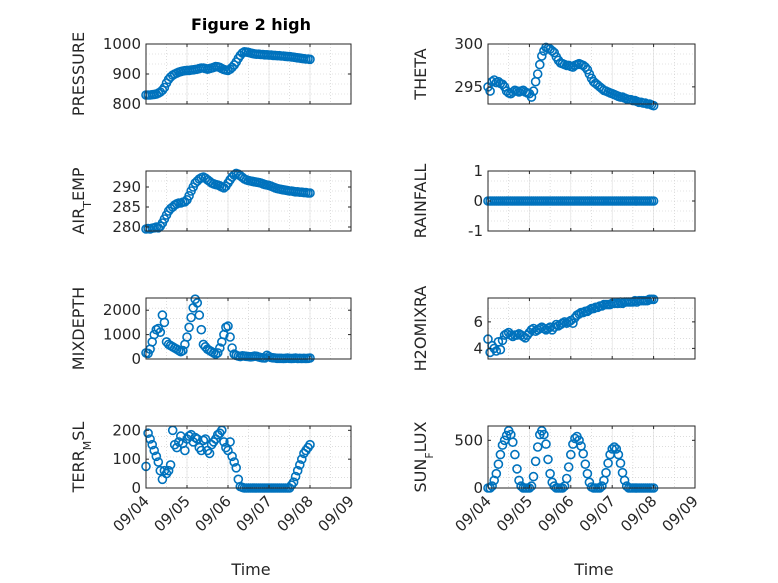 The height and width of the screenshot is (583, 778). What do you see at coordinates (251, 24) in the screenshot?
I see `figure-title: Figure 2 high` at bounding box center [251, 24].